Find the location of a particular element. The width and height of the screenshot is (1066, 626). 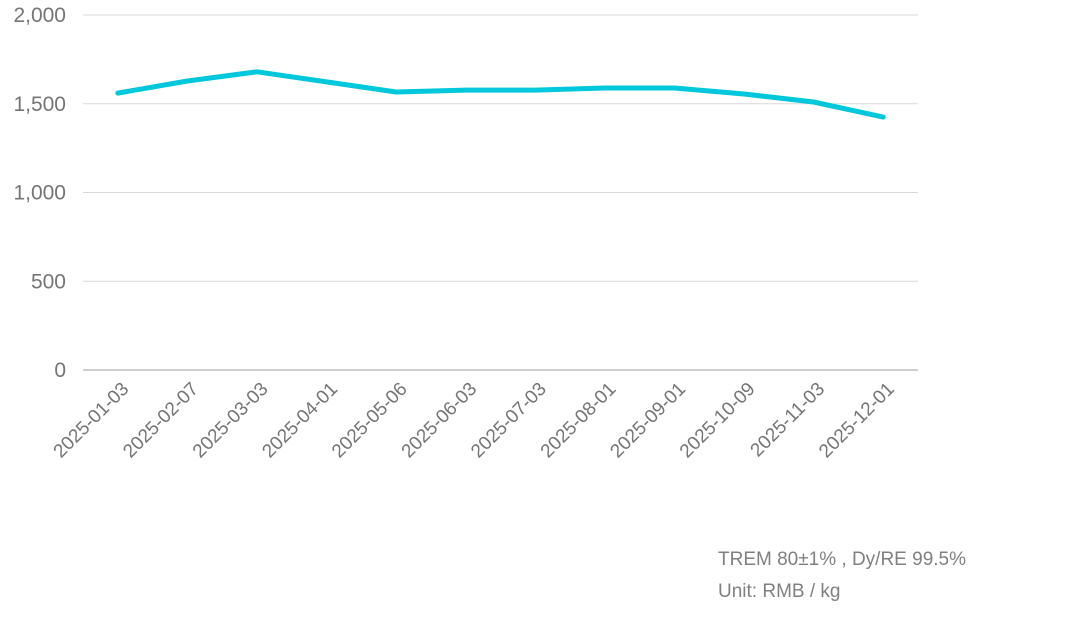

x-tick-label: 2025-12-01 is located at coordinates (857, 421).